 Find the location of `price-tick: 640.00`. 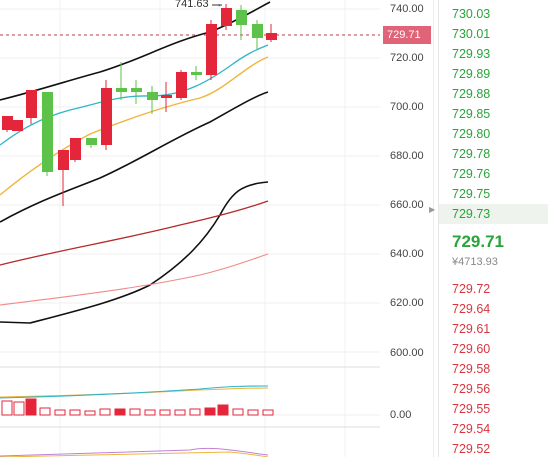

price-tick: 640.00 is located at coordinates (407, 254).